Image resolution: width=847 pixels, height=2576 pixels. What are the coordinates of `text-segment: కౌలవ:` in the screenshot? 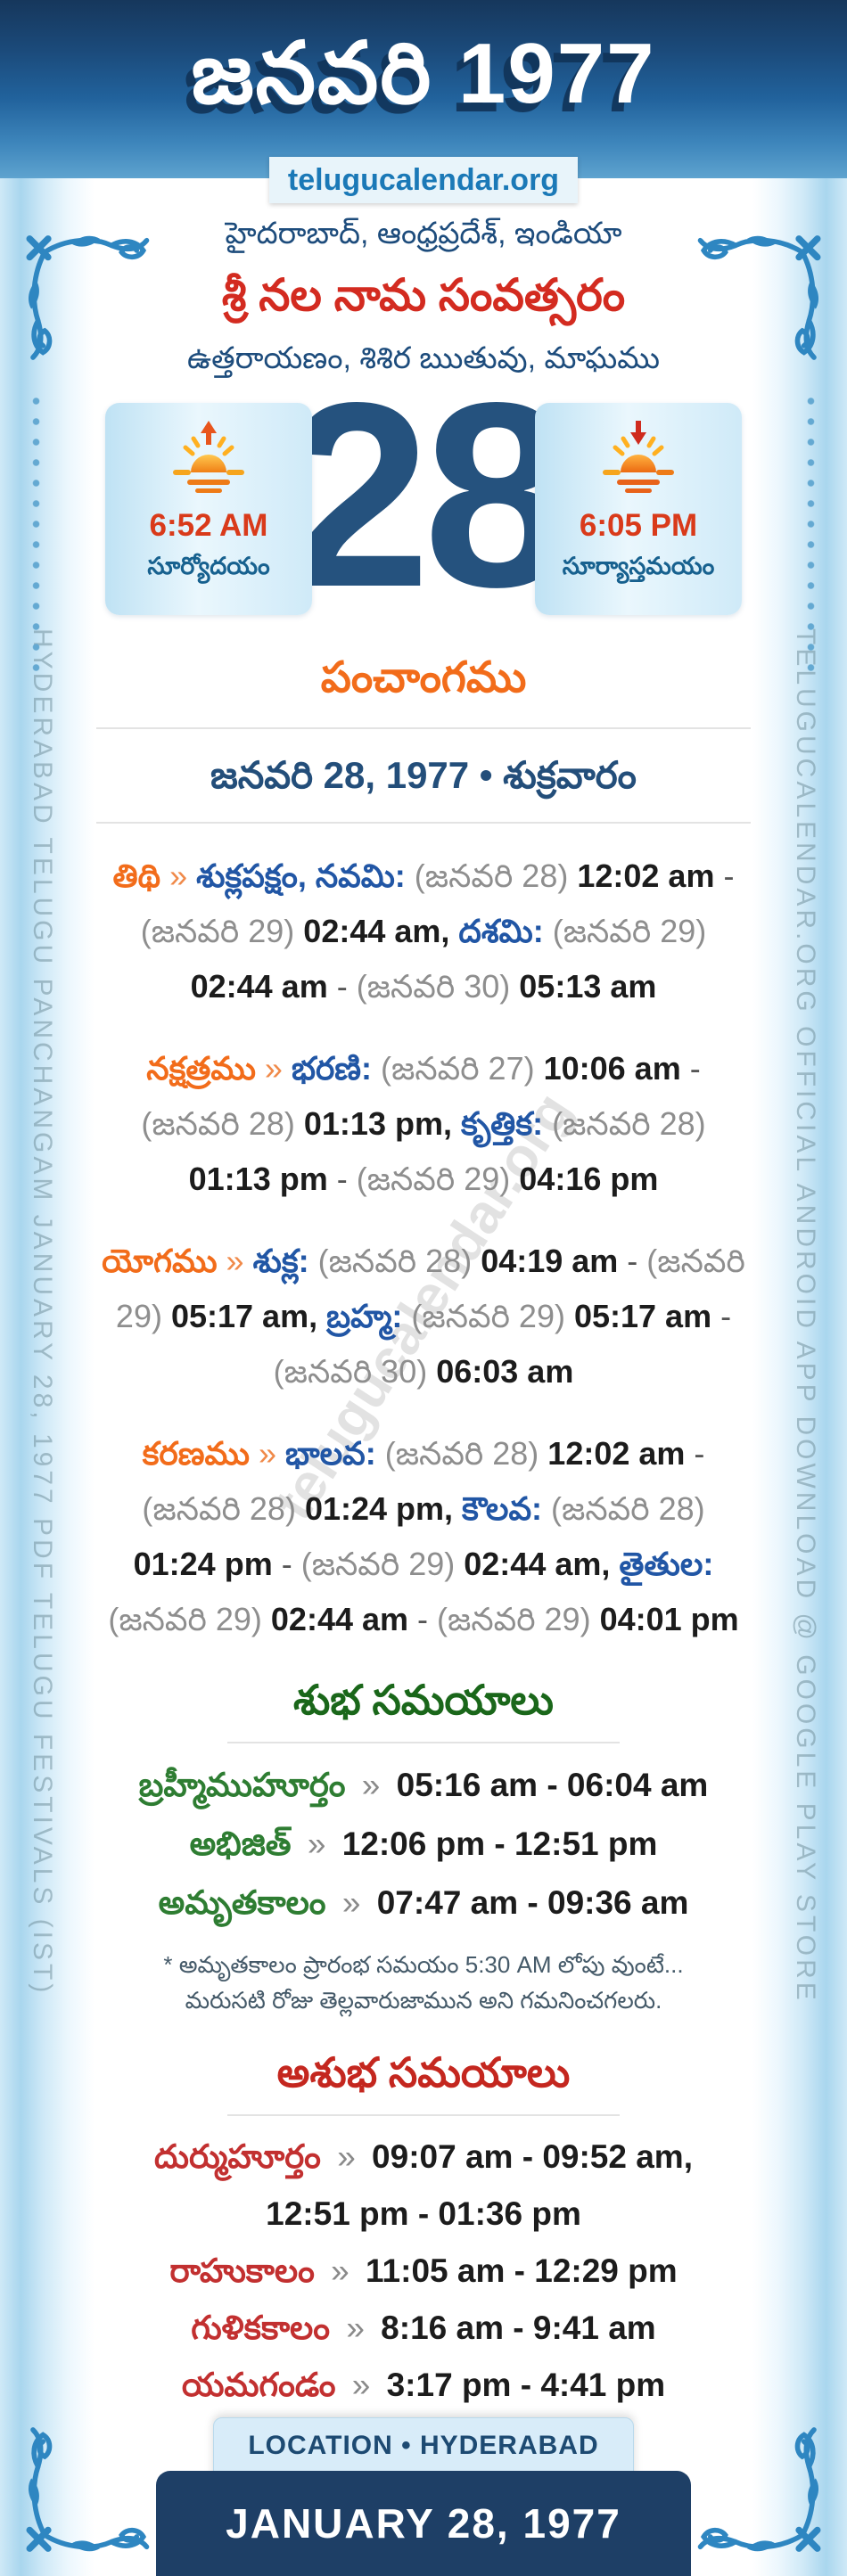 It's located at (498, 1509).